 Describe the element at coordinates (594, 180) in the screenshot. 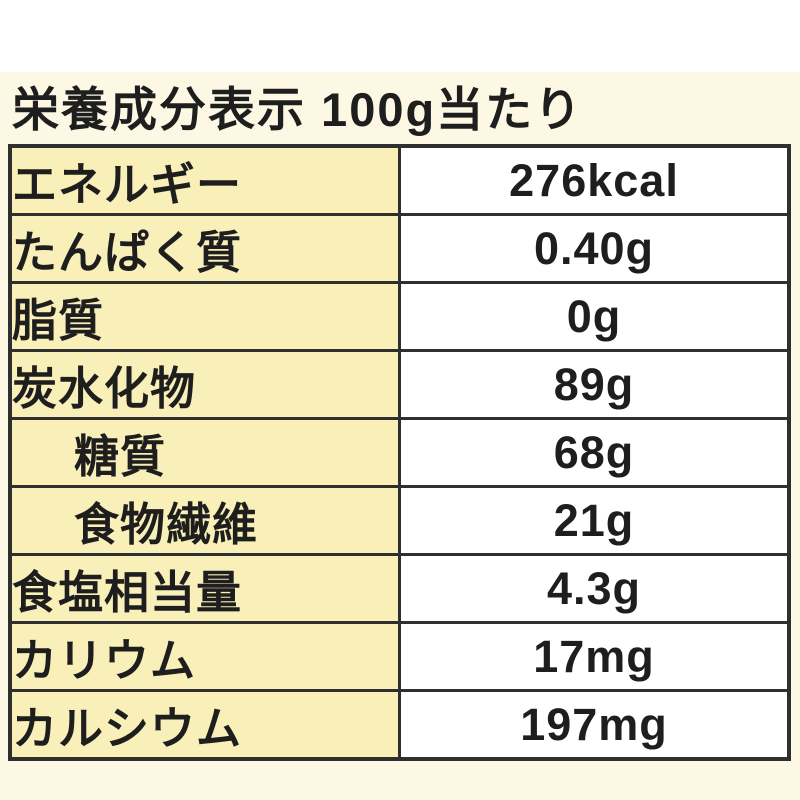

I see `nutrient-value: 276kcal` at that location.